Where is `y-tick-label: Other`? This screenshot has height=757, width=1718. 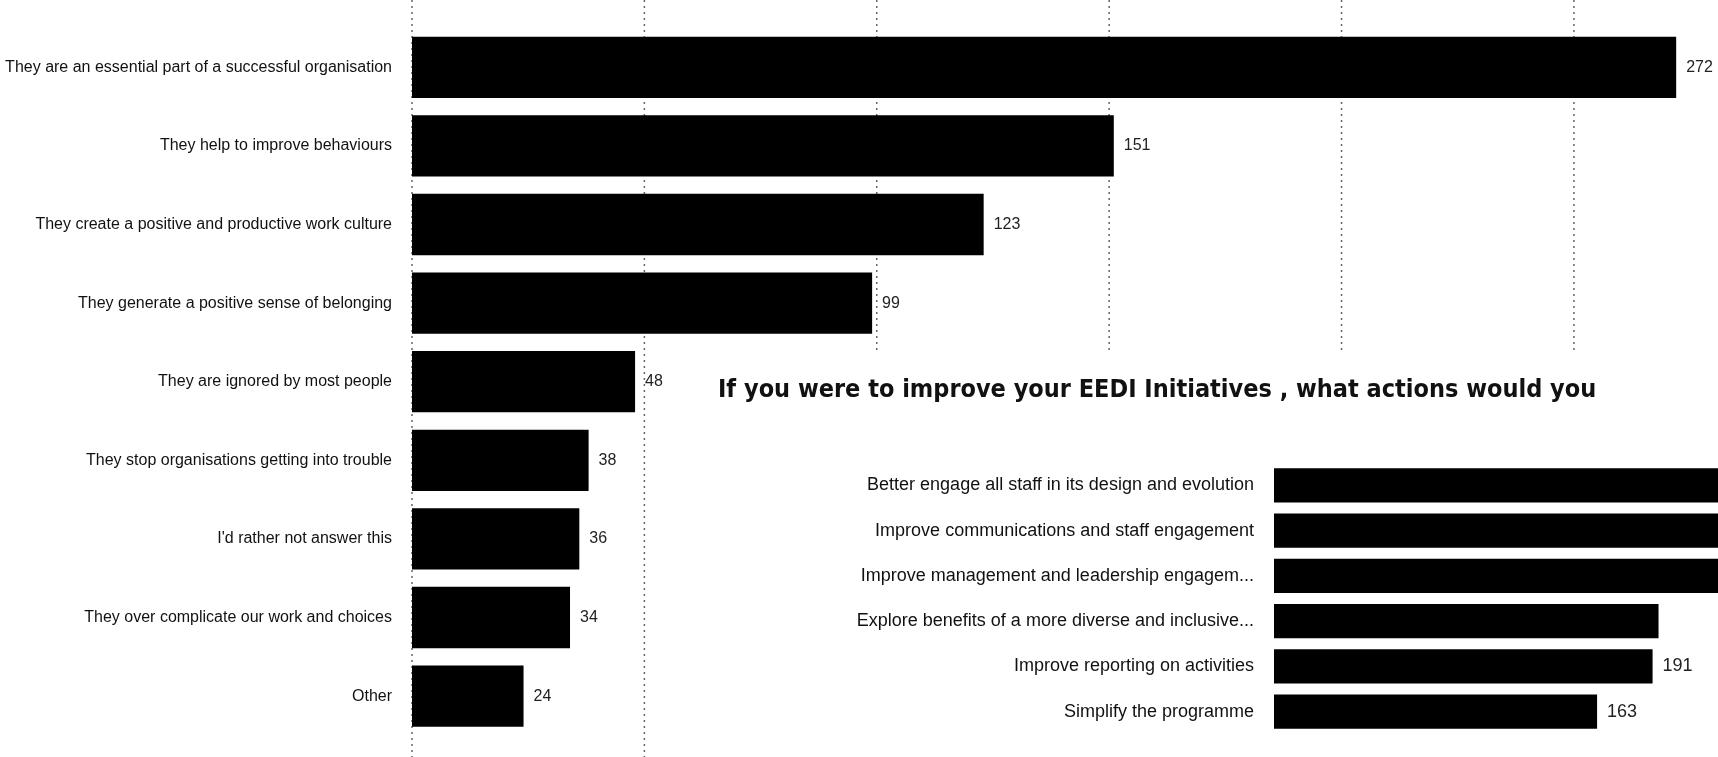 y-tick-label: Other is located at coordinates (372, 695).